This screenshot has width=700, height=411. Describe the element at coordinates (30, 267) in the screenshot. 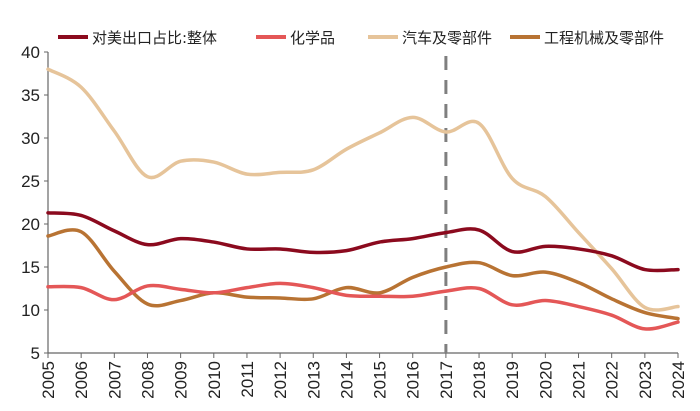

I see `y-tick-label: 15` at that location.